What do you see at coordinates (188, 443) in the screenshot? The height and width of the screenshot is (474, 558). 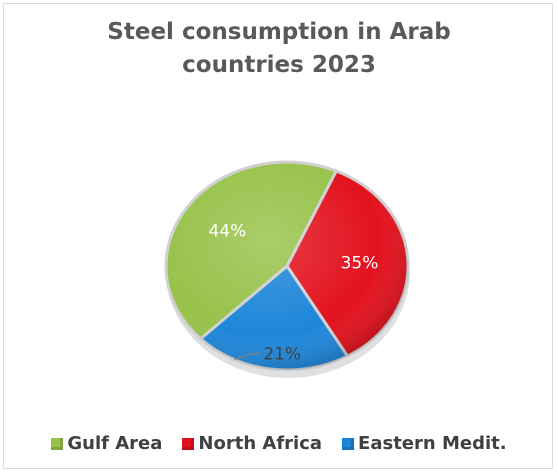 I see `legend-swatch-north-africa` at bounding box center [188, 443].